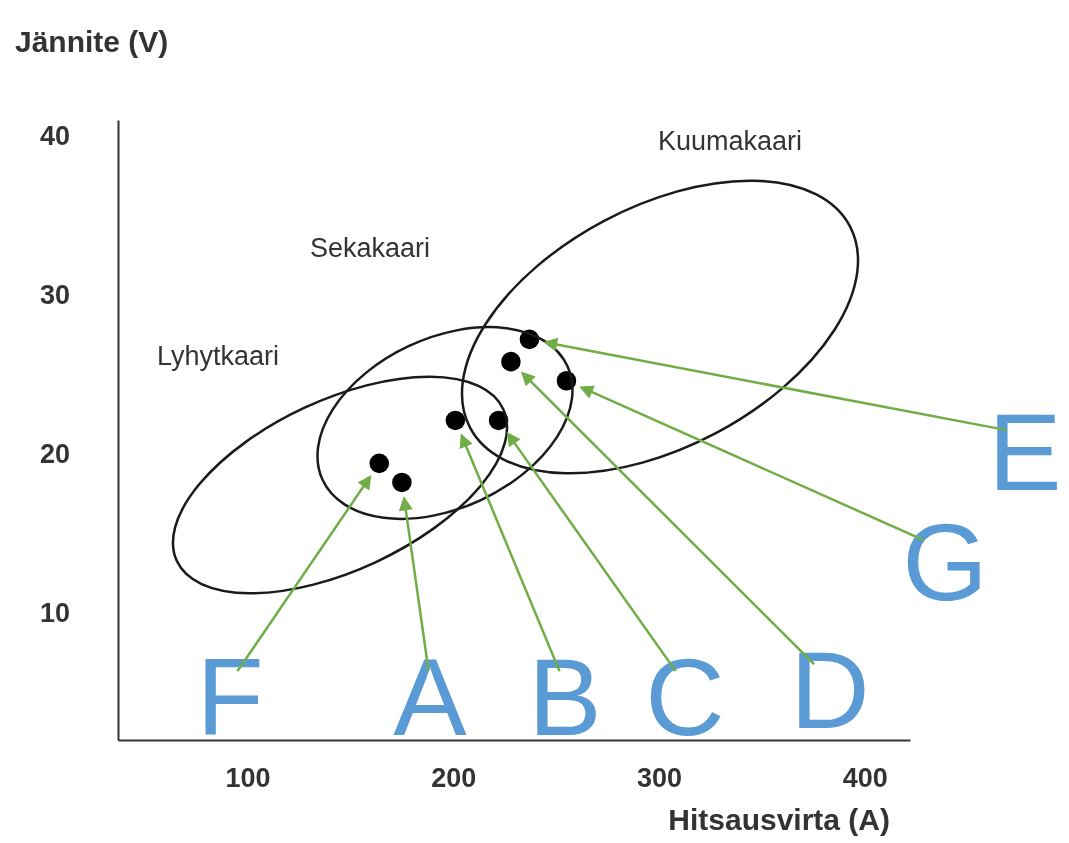 This screenshot has height=843, width=1069. Describe the element at coordinates (54, 453) in the screenshot. I see `y-tick-label: 20` at that location.